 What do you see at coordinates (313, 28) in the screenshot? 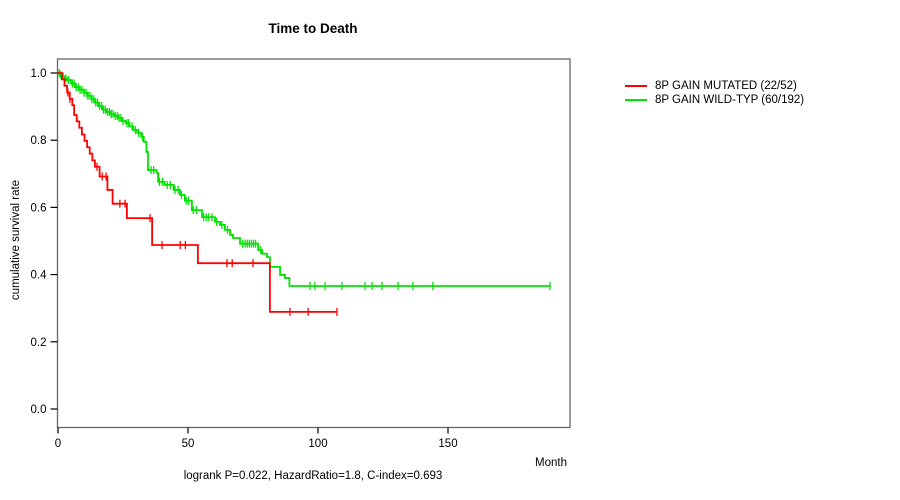
I see `chart-title: Time to Death` at bounding box center [313, 28].